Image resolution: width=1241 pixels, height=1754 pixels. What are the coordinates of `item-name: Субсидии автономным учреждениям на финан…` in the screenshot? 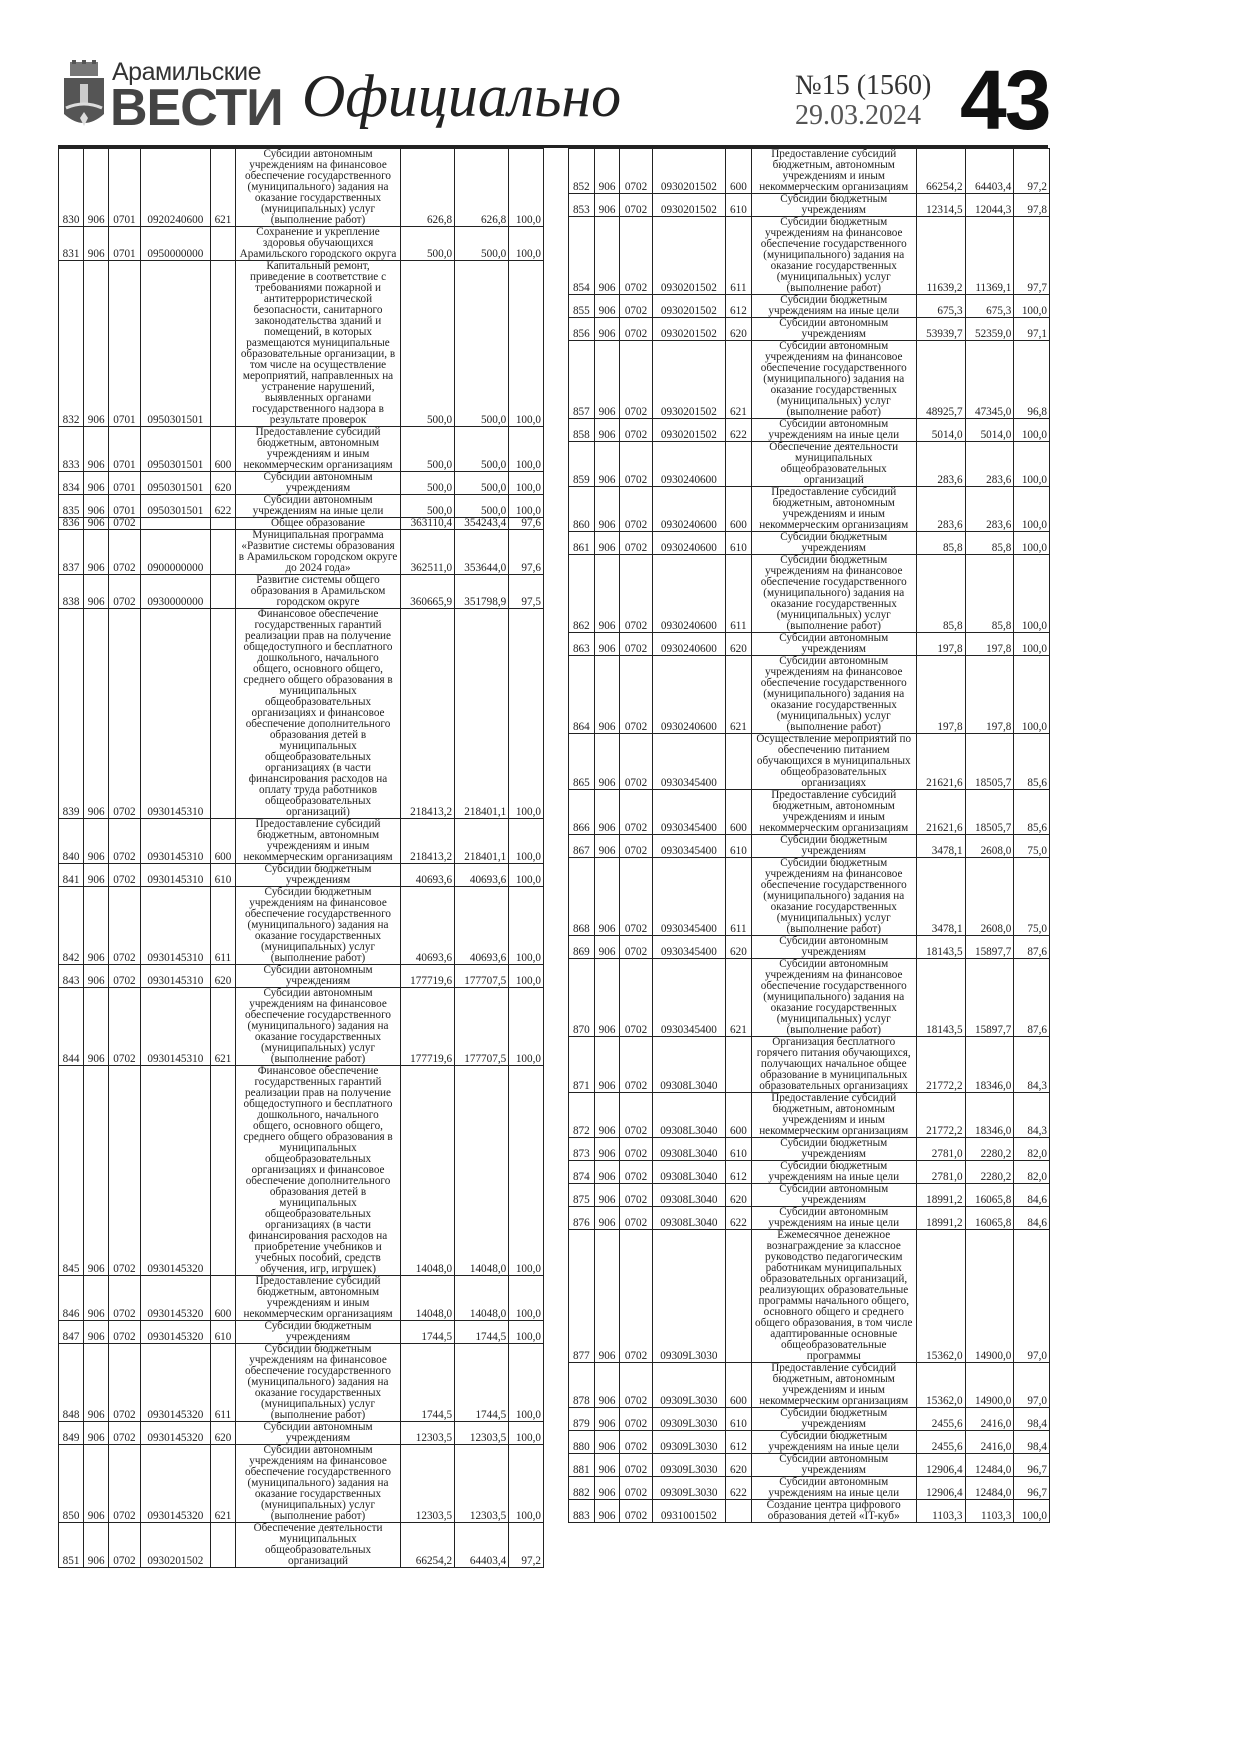 It's located at (318, 1026).